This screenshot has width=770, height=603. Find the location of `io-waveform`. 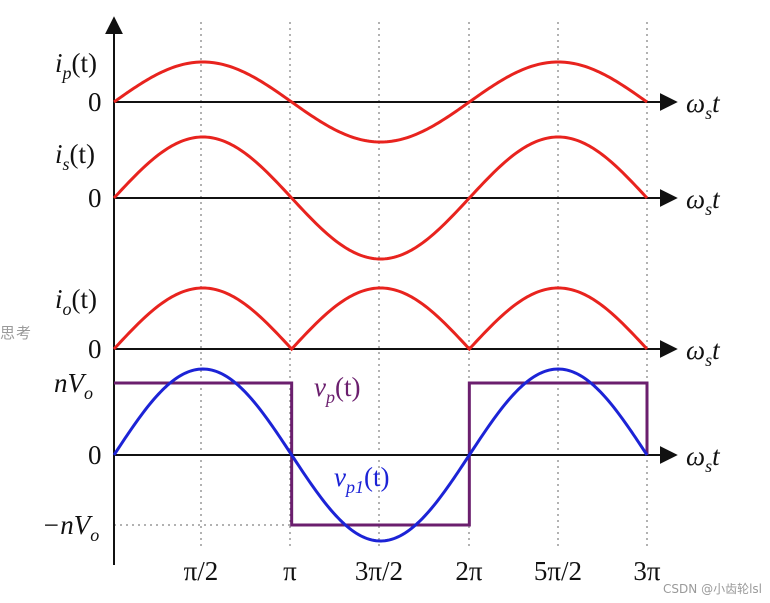

io-waveform is located at coordinates (380, 319).